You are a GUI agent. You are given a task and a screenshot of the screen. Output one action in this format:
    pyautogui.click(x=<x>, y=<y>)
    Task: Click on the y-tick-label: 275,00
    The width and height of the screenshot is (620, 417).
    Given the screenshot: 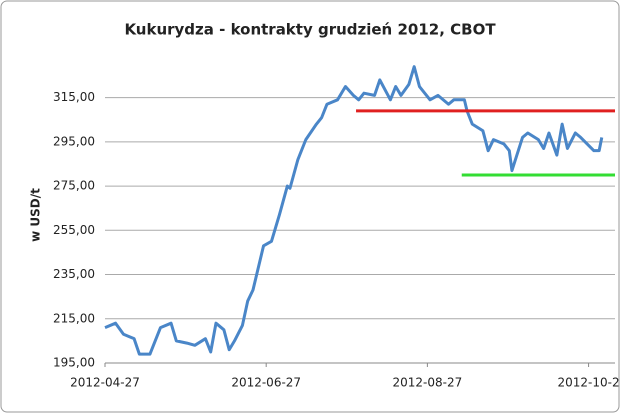 What is the action you would take?
    pyautogui.click(x=74, y=186)
    